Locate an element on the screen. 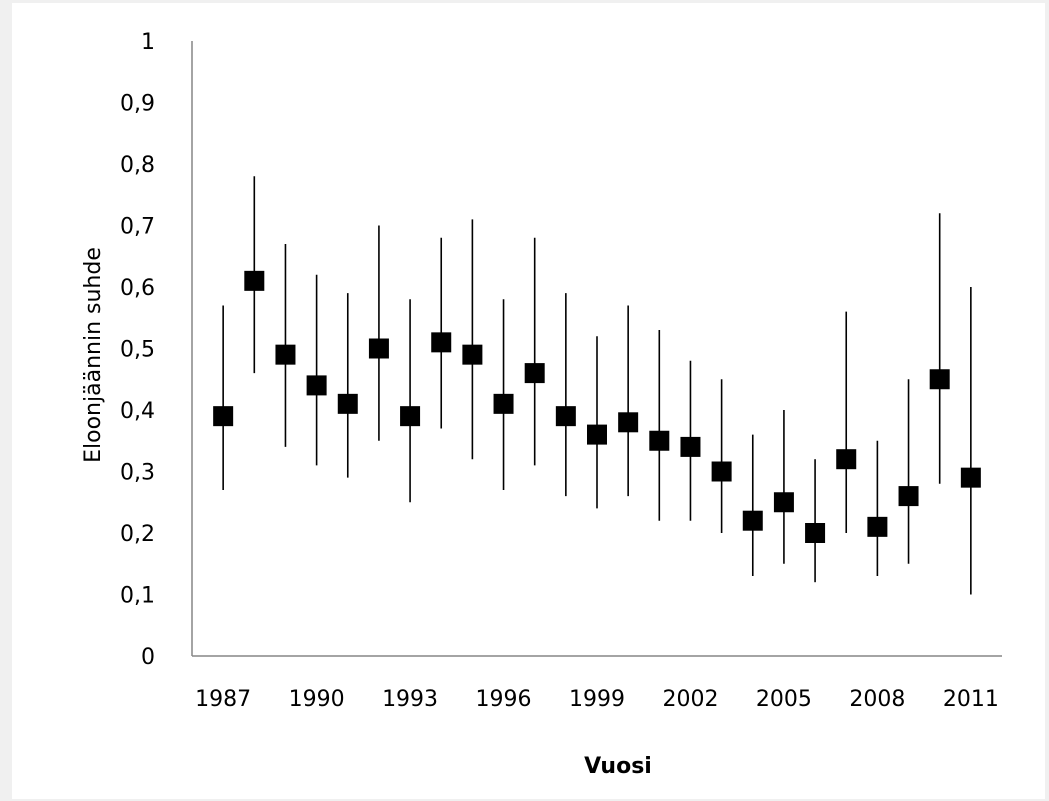 Image resolution: width=1049 pixels, height=801 pixels. y-axis-title: Eloonjäännin suhde is located at coordinates (93, 355).